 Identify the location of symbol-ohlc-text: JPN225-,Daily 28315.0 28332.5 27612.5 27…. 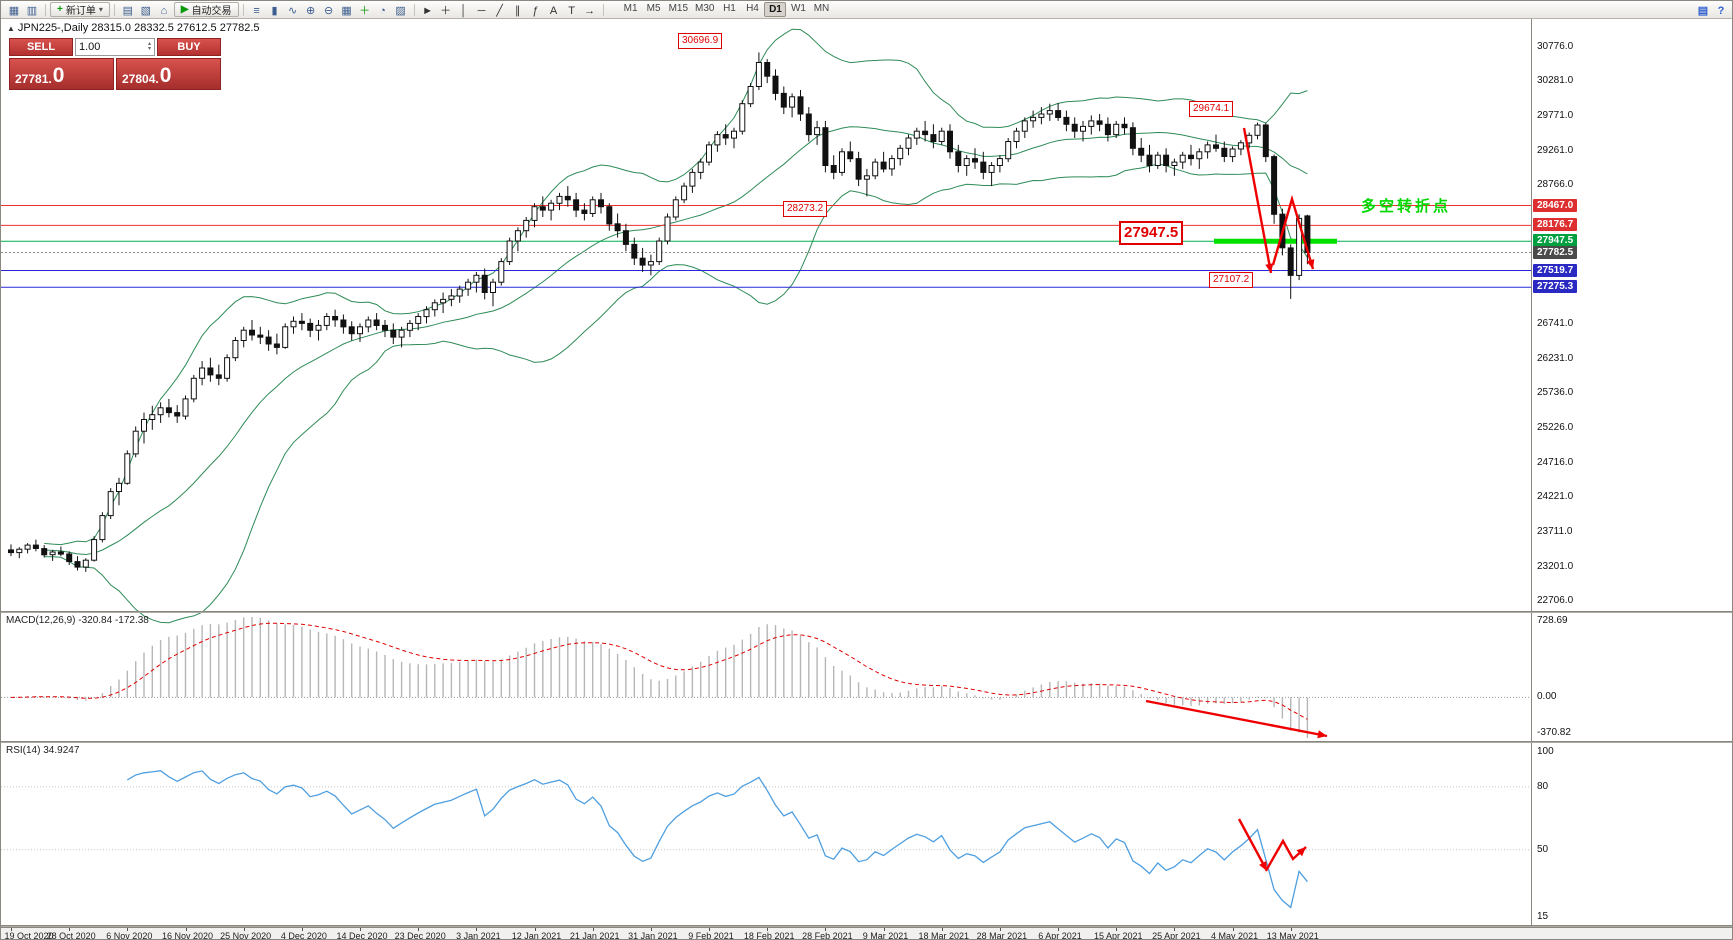
(138, 28).